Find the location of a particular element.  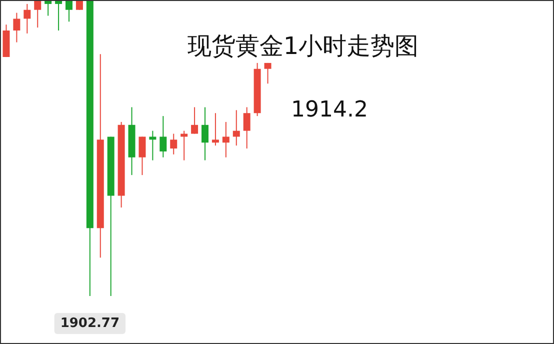

text: 1902.77 is located at coordinates (90, 323).